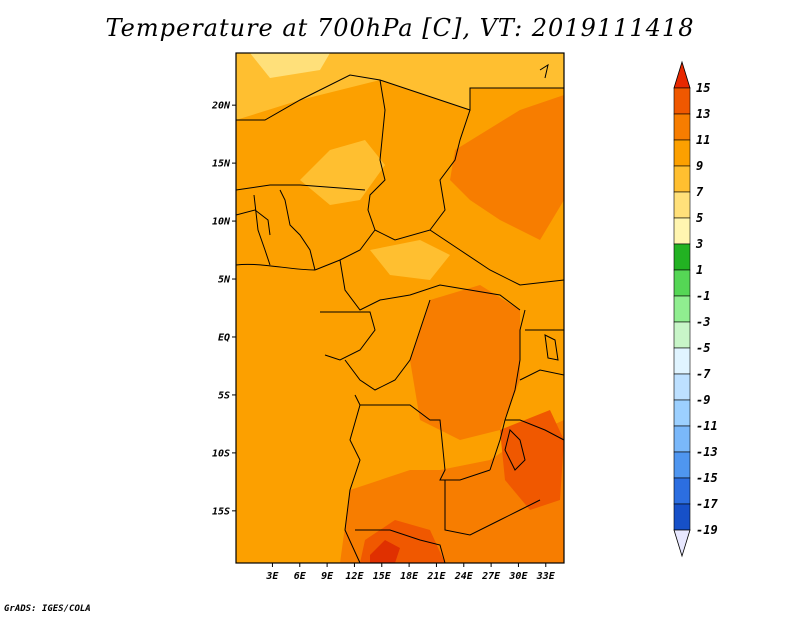 The width and height of the screenshot is (800, 618). What do you see at coordinates (695, 309) in the screenshot?
I see `colorbar: 15 13 11 9 7 5 3 1 -1 -3 -5 -7 -9 -11 -13 -15 -17 -19` at bounding box center [695, 309].